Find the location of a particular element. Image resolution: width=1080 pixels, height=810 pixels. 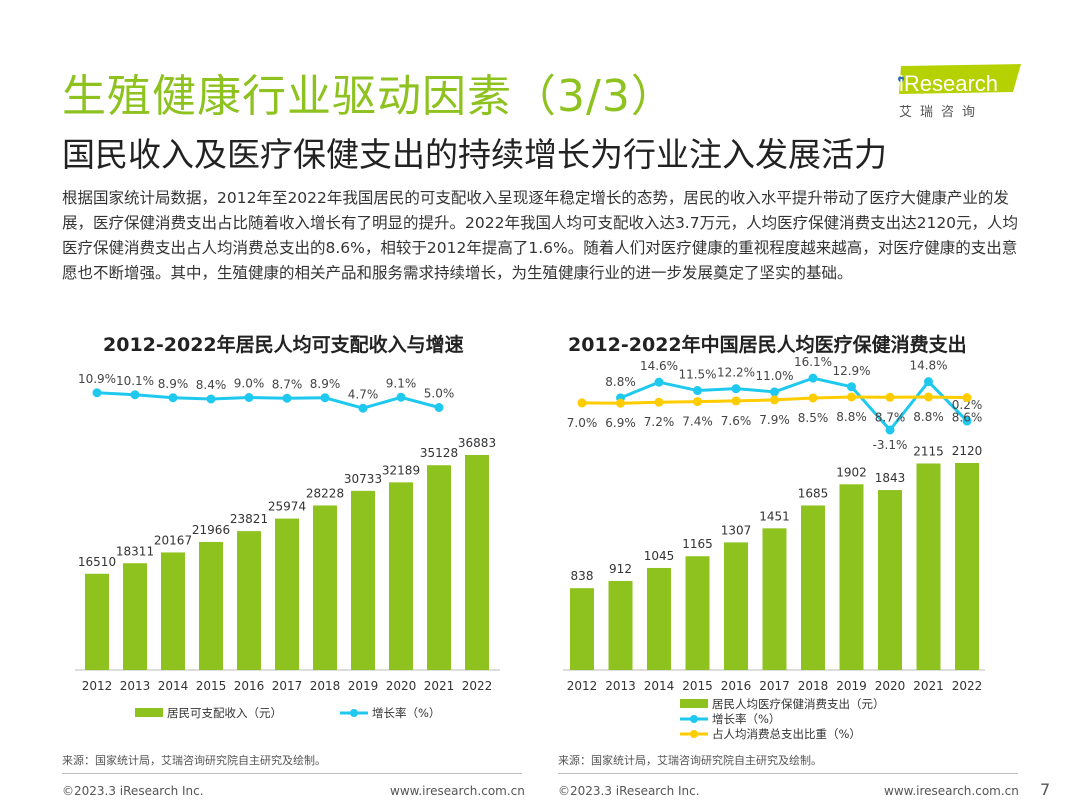

copyright-right: ©2023.3 iResearch Inc. is located at coordinates (629, 791).